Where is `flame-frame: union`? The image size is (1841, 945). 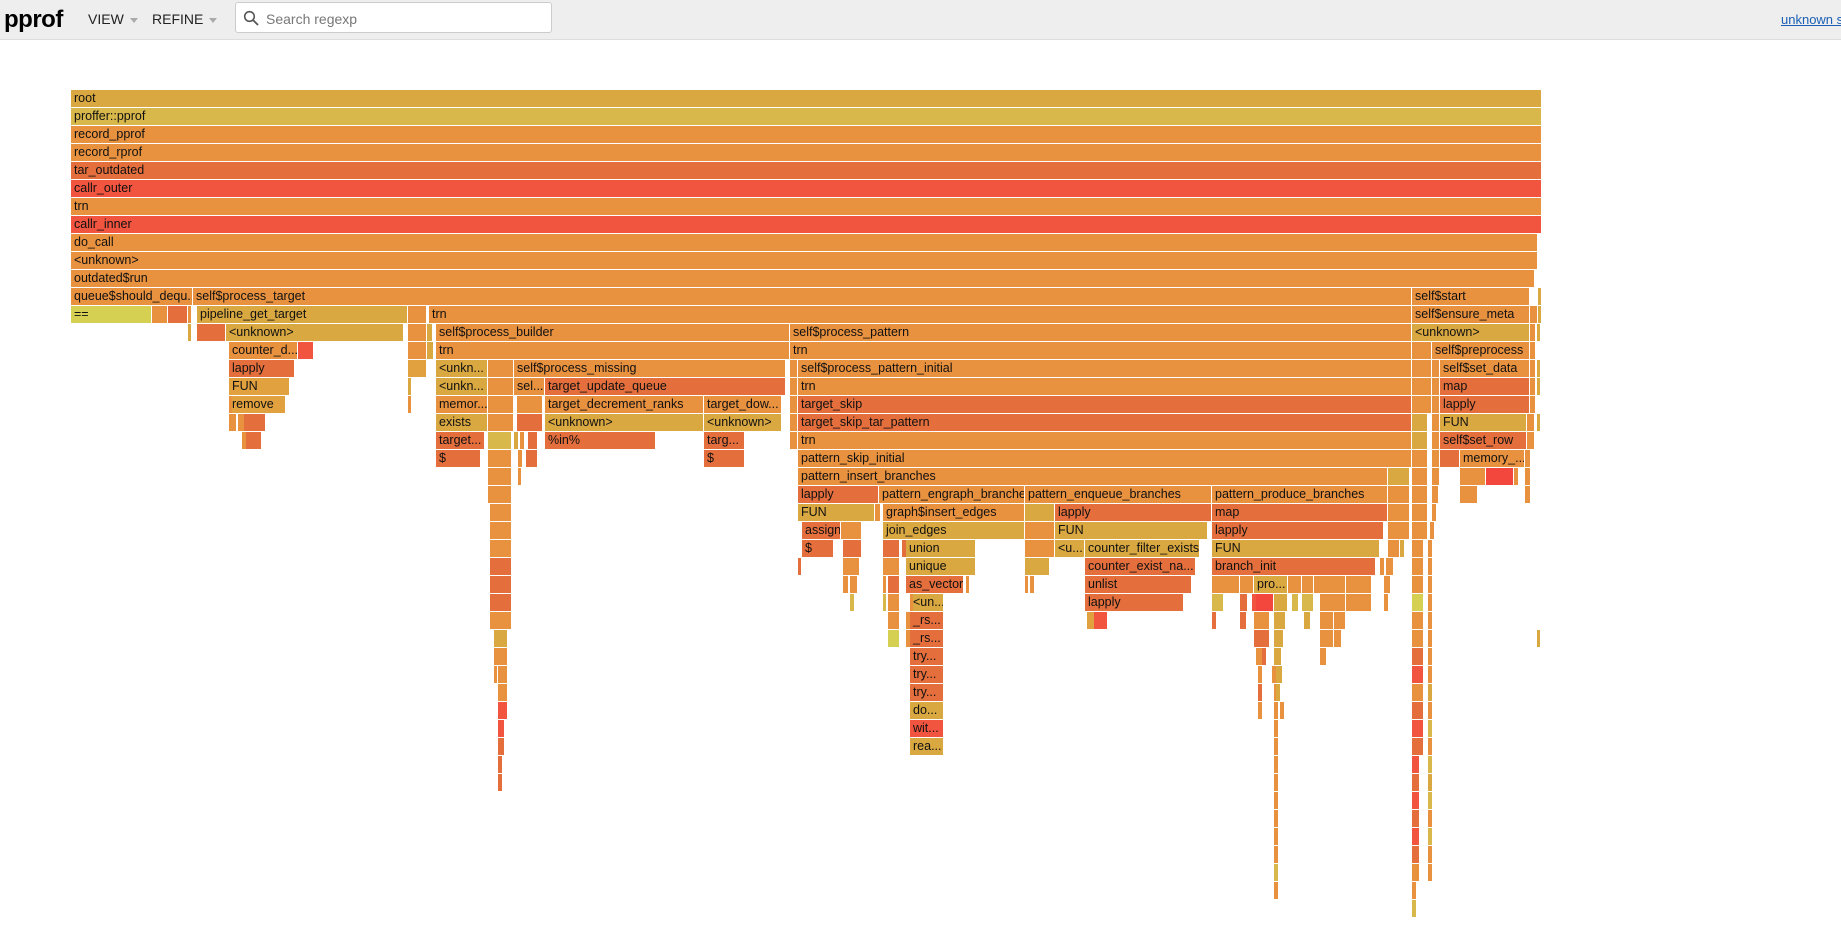 flame-frame: union is located at coordinates (941, 548).